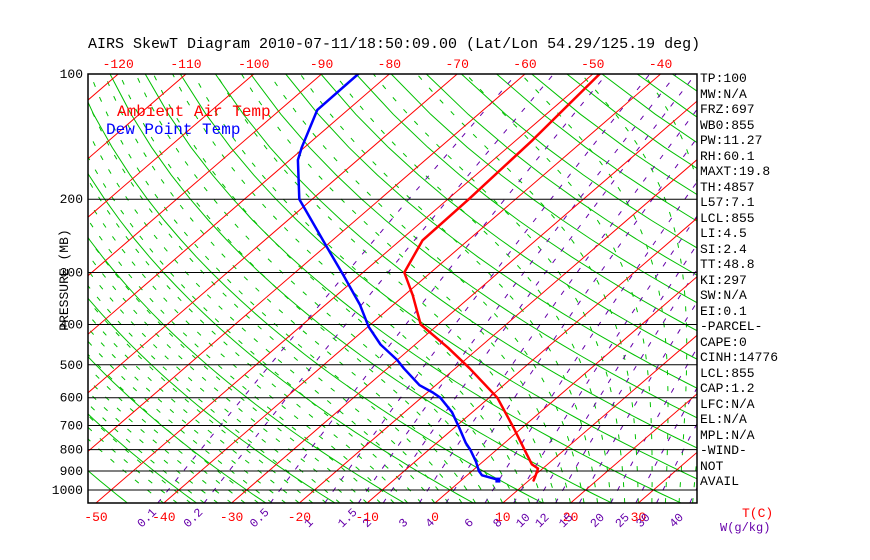  I want to click on bottom-temp-label: -10, so click(366, 517).